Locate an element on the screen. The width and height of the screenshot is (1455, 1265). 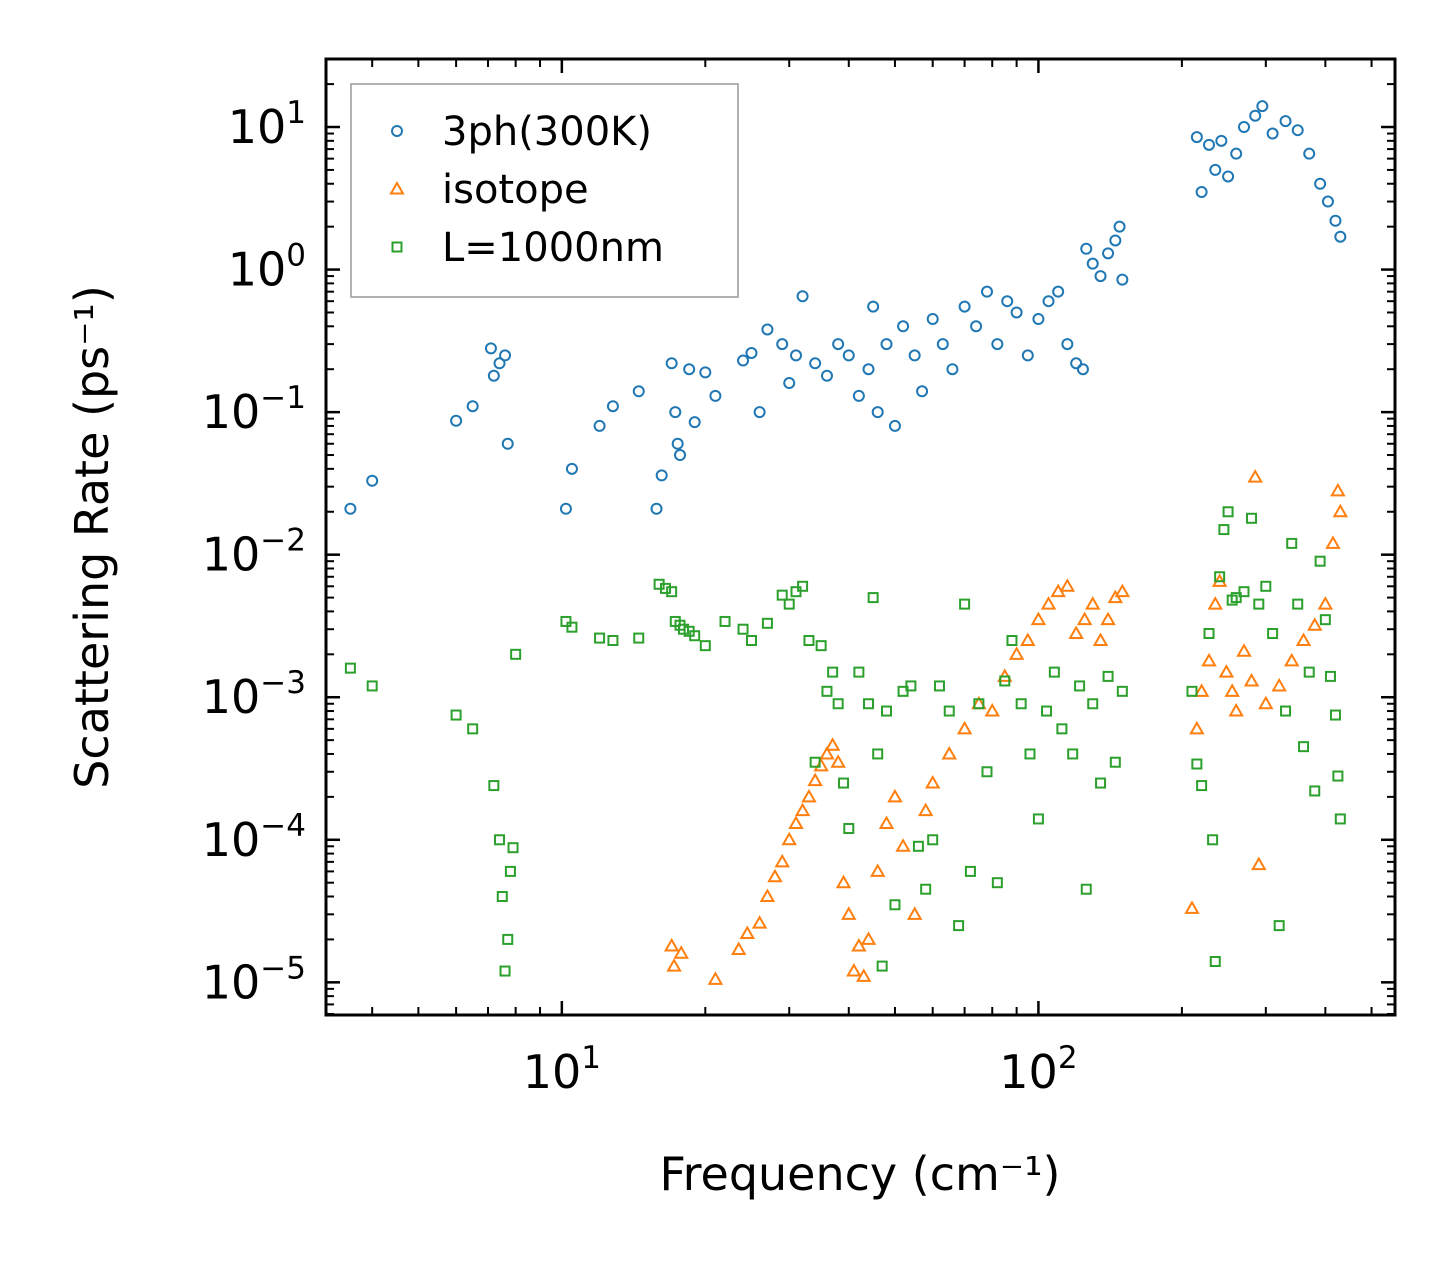
x-axis-title: Frequency (cm⁻¹) is located at coordinates (860, 1174).